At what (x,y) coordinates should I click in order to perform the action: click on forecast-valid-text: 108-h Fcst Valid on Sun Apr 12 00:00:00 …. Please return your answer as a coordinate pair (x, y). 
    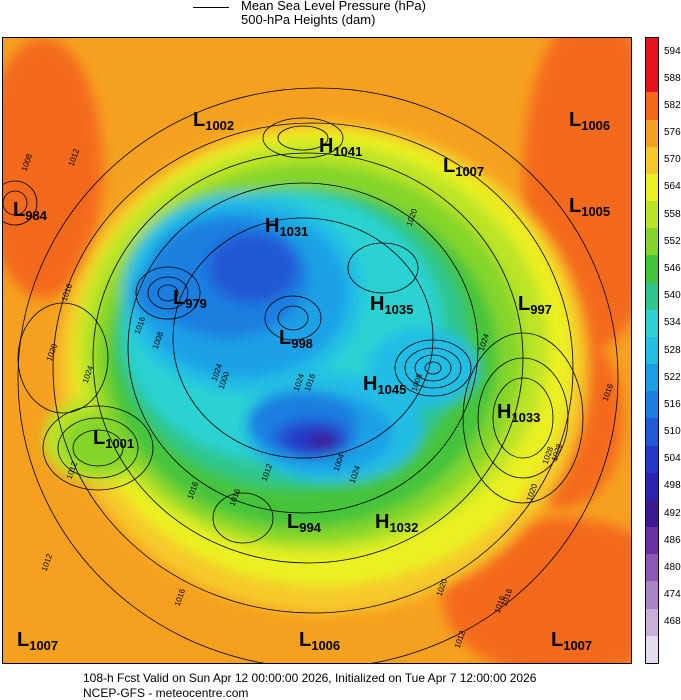
    Looking at the image, I should click on (310, 678).